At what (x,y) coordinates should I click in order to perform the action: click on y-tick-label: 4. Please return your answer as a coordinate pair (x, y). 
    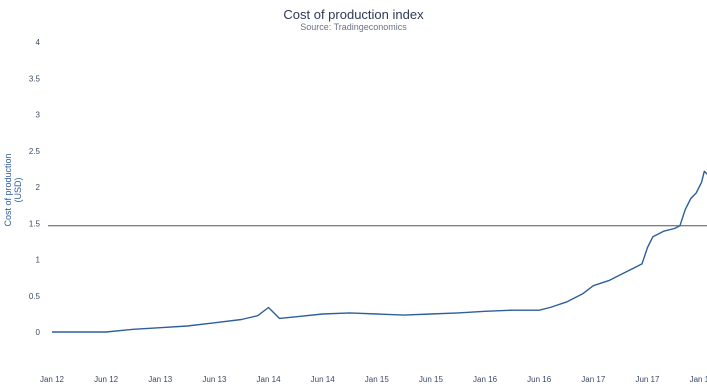
    Looking at the image, I should click on (38, 42).